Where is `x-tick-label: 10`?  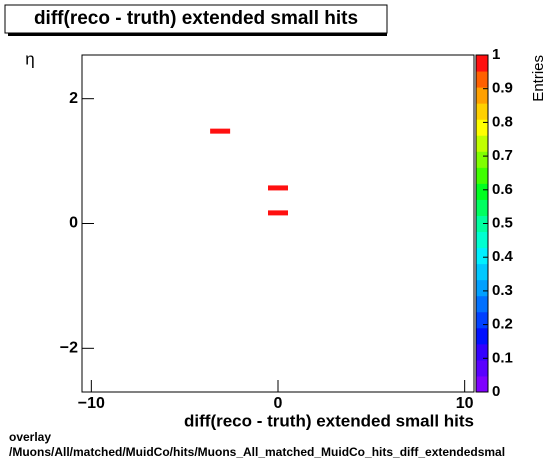
x-tick-label: 10 is located at coordinates (465, 403).